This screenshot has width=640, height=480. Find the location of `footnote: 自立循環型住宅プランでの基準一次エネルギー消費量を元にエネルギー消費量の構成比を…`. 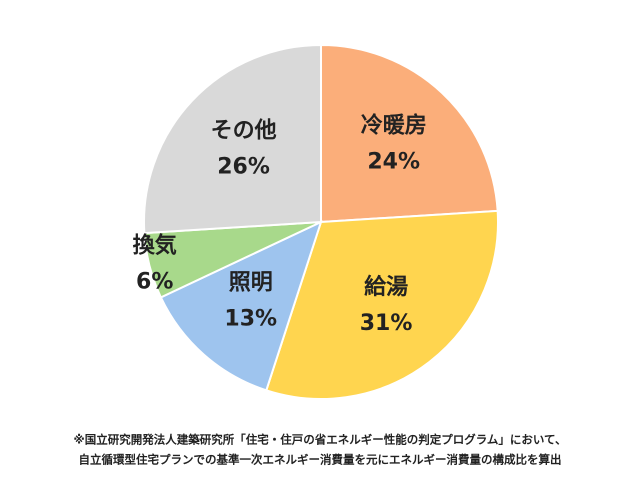

footnote: 自立循環型住宅プランでの基準一次エネルギー消費量を元にエネルギー消費量の構成比を… is located at coordinates (320, 460).